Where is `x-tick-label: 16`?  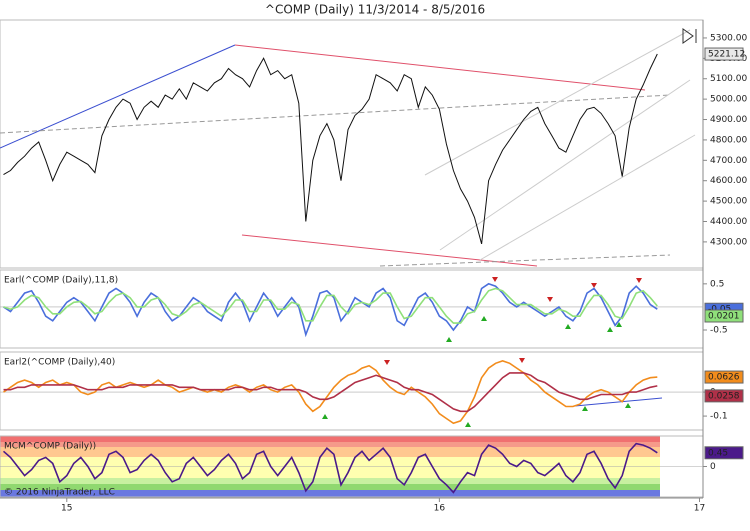
x-tick-label: 16 is located at coordinates (440, 509).